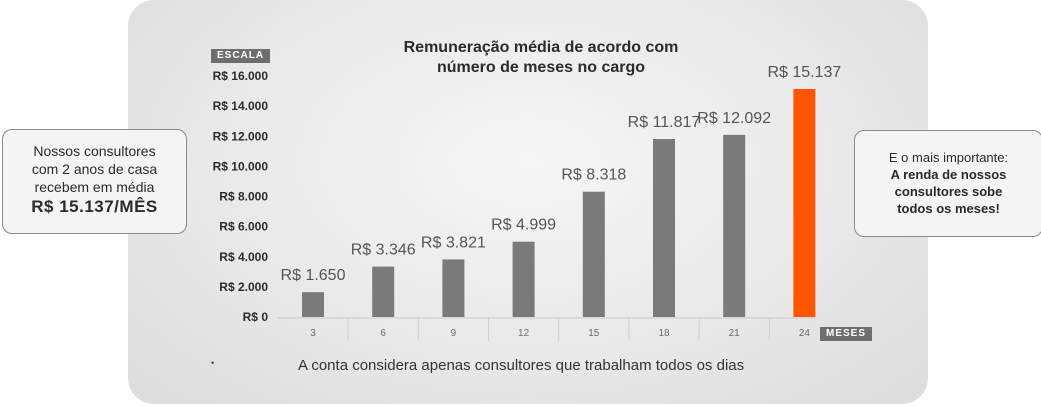 The width and height of the screenshot is (1041, 406). What do you see at coordinates (524, 333) in the screenshot?
I see `x-tick-label: 12` at bounding box center [524, 333].